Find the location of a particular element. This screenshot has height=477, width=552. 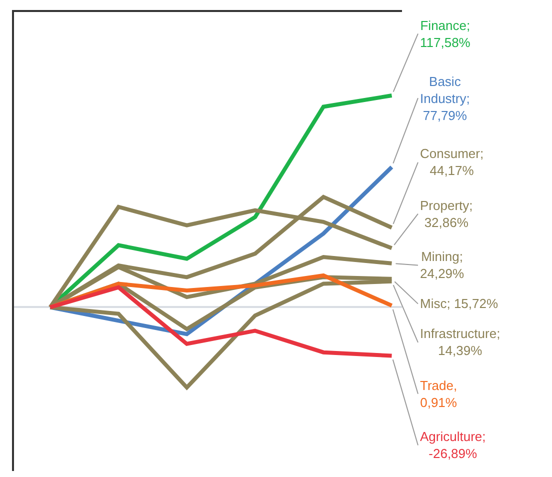

text: Trade, 0,91% is located at coordinates (439, 394).